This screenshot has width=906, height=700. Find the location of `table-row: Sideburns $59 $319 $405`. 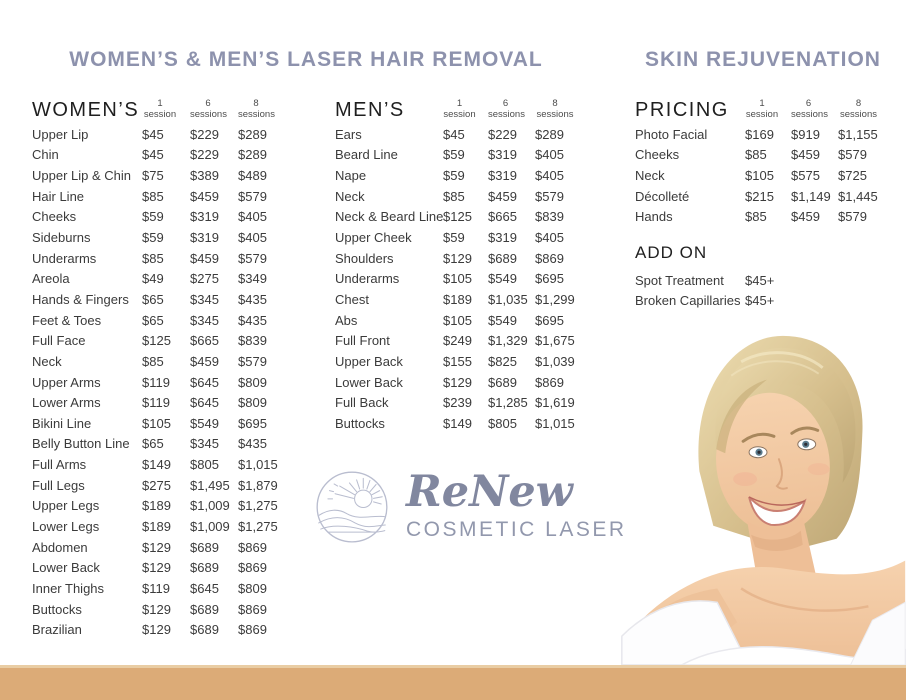

table-row: Sideburns $59 $319 $405 is located at coordinates (165, 237).